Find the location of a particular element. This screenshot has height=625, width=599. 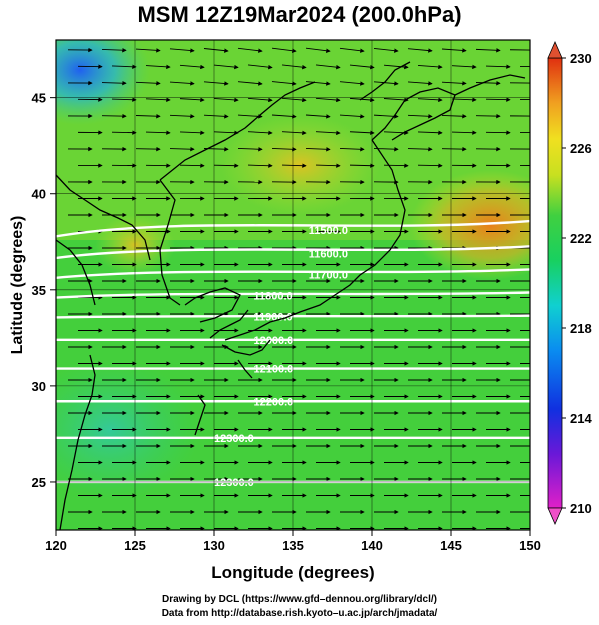

map-title: MSM 12Z19Mar2024 (200.0hPa) is located at coordinates (299, 14).